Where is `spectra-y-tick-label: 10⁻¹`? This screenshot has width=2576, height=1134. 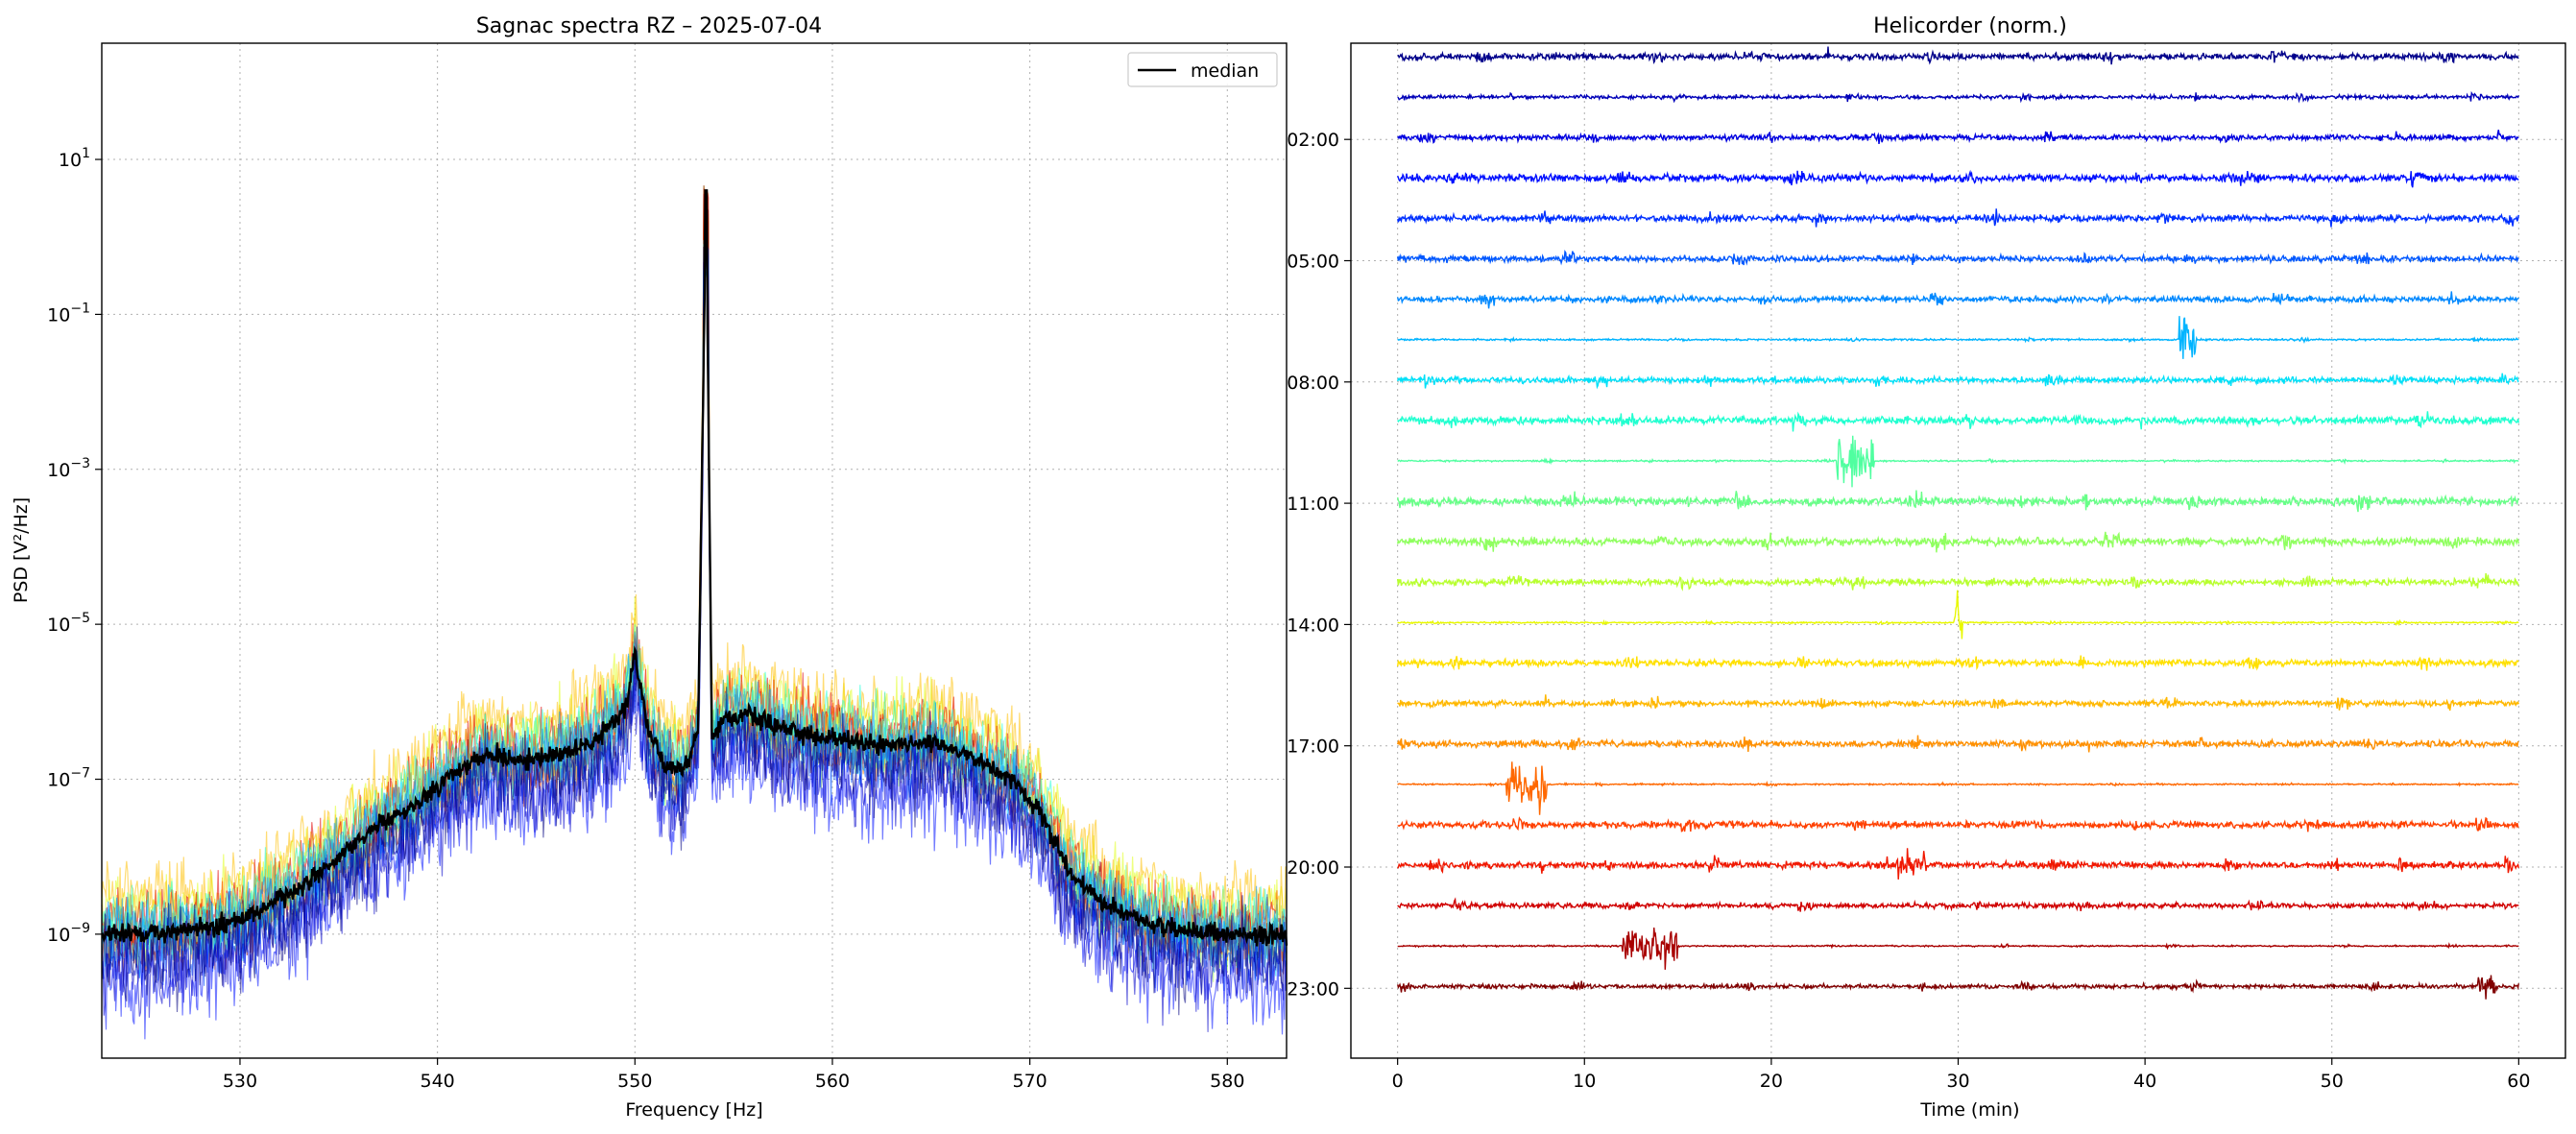
spectra-y-tick-label: 10⁻¹ is located at coordinates (68, 313).